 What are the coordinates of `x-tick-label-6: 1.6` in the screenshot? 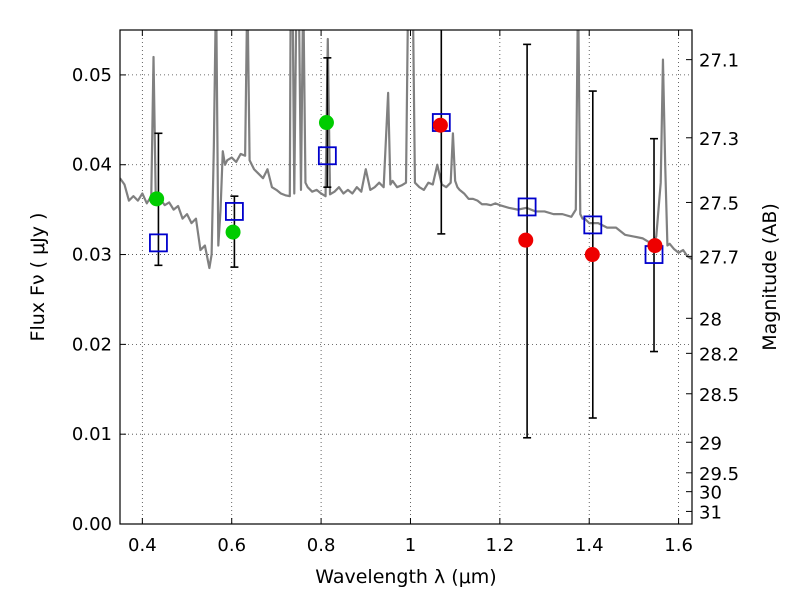 It's located at (678, 545).